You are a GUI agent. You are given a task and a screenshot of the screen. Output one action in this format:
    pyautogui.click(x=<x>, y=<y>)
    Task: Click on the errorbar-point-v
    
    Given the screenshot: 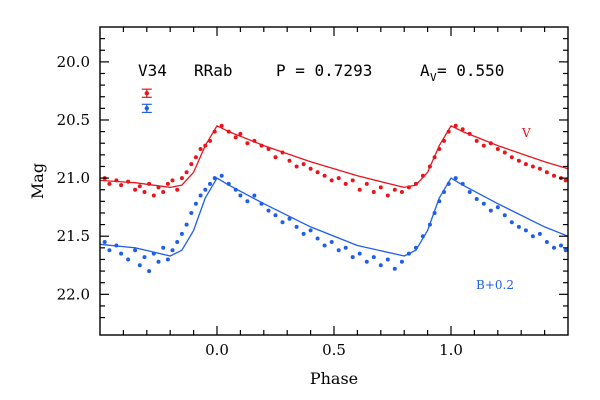 What is the action you would take?
    pyautogui.click(x=146, y=93)
    